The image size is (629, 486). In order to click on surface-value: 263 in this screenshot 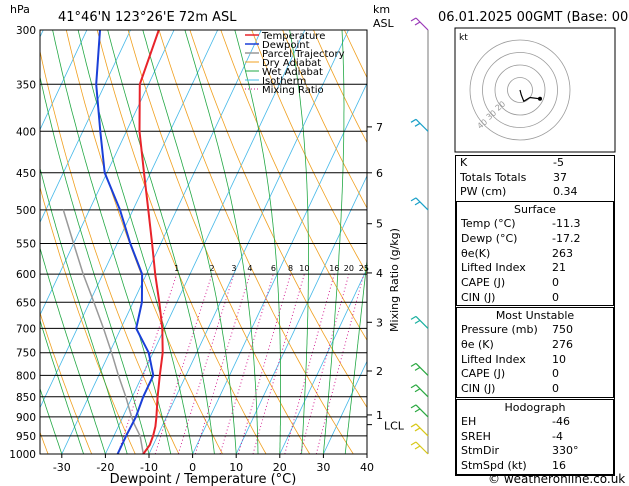, I will do `click(562, 253)`.